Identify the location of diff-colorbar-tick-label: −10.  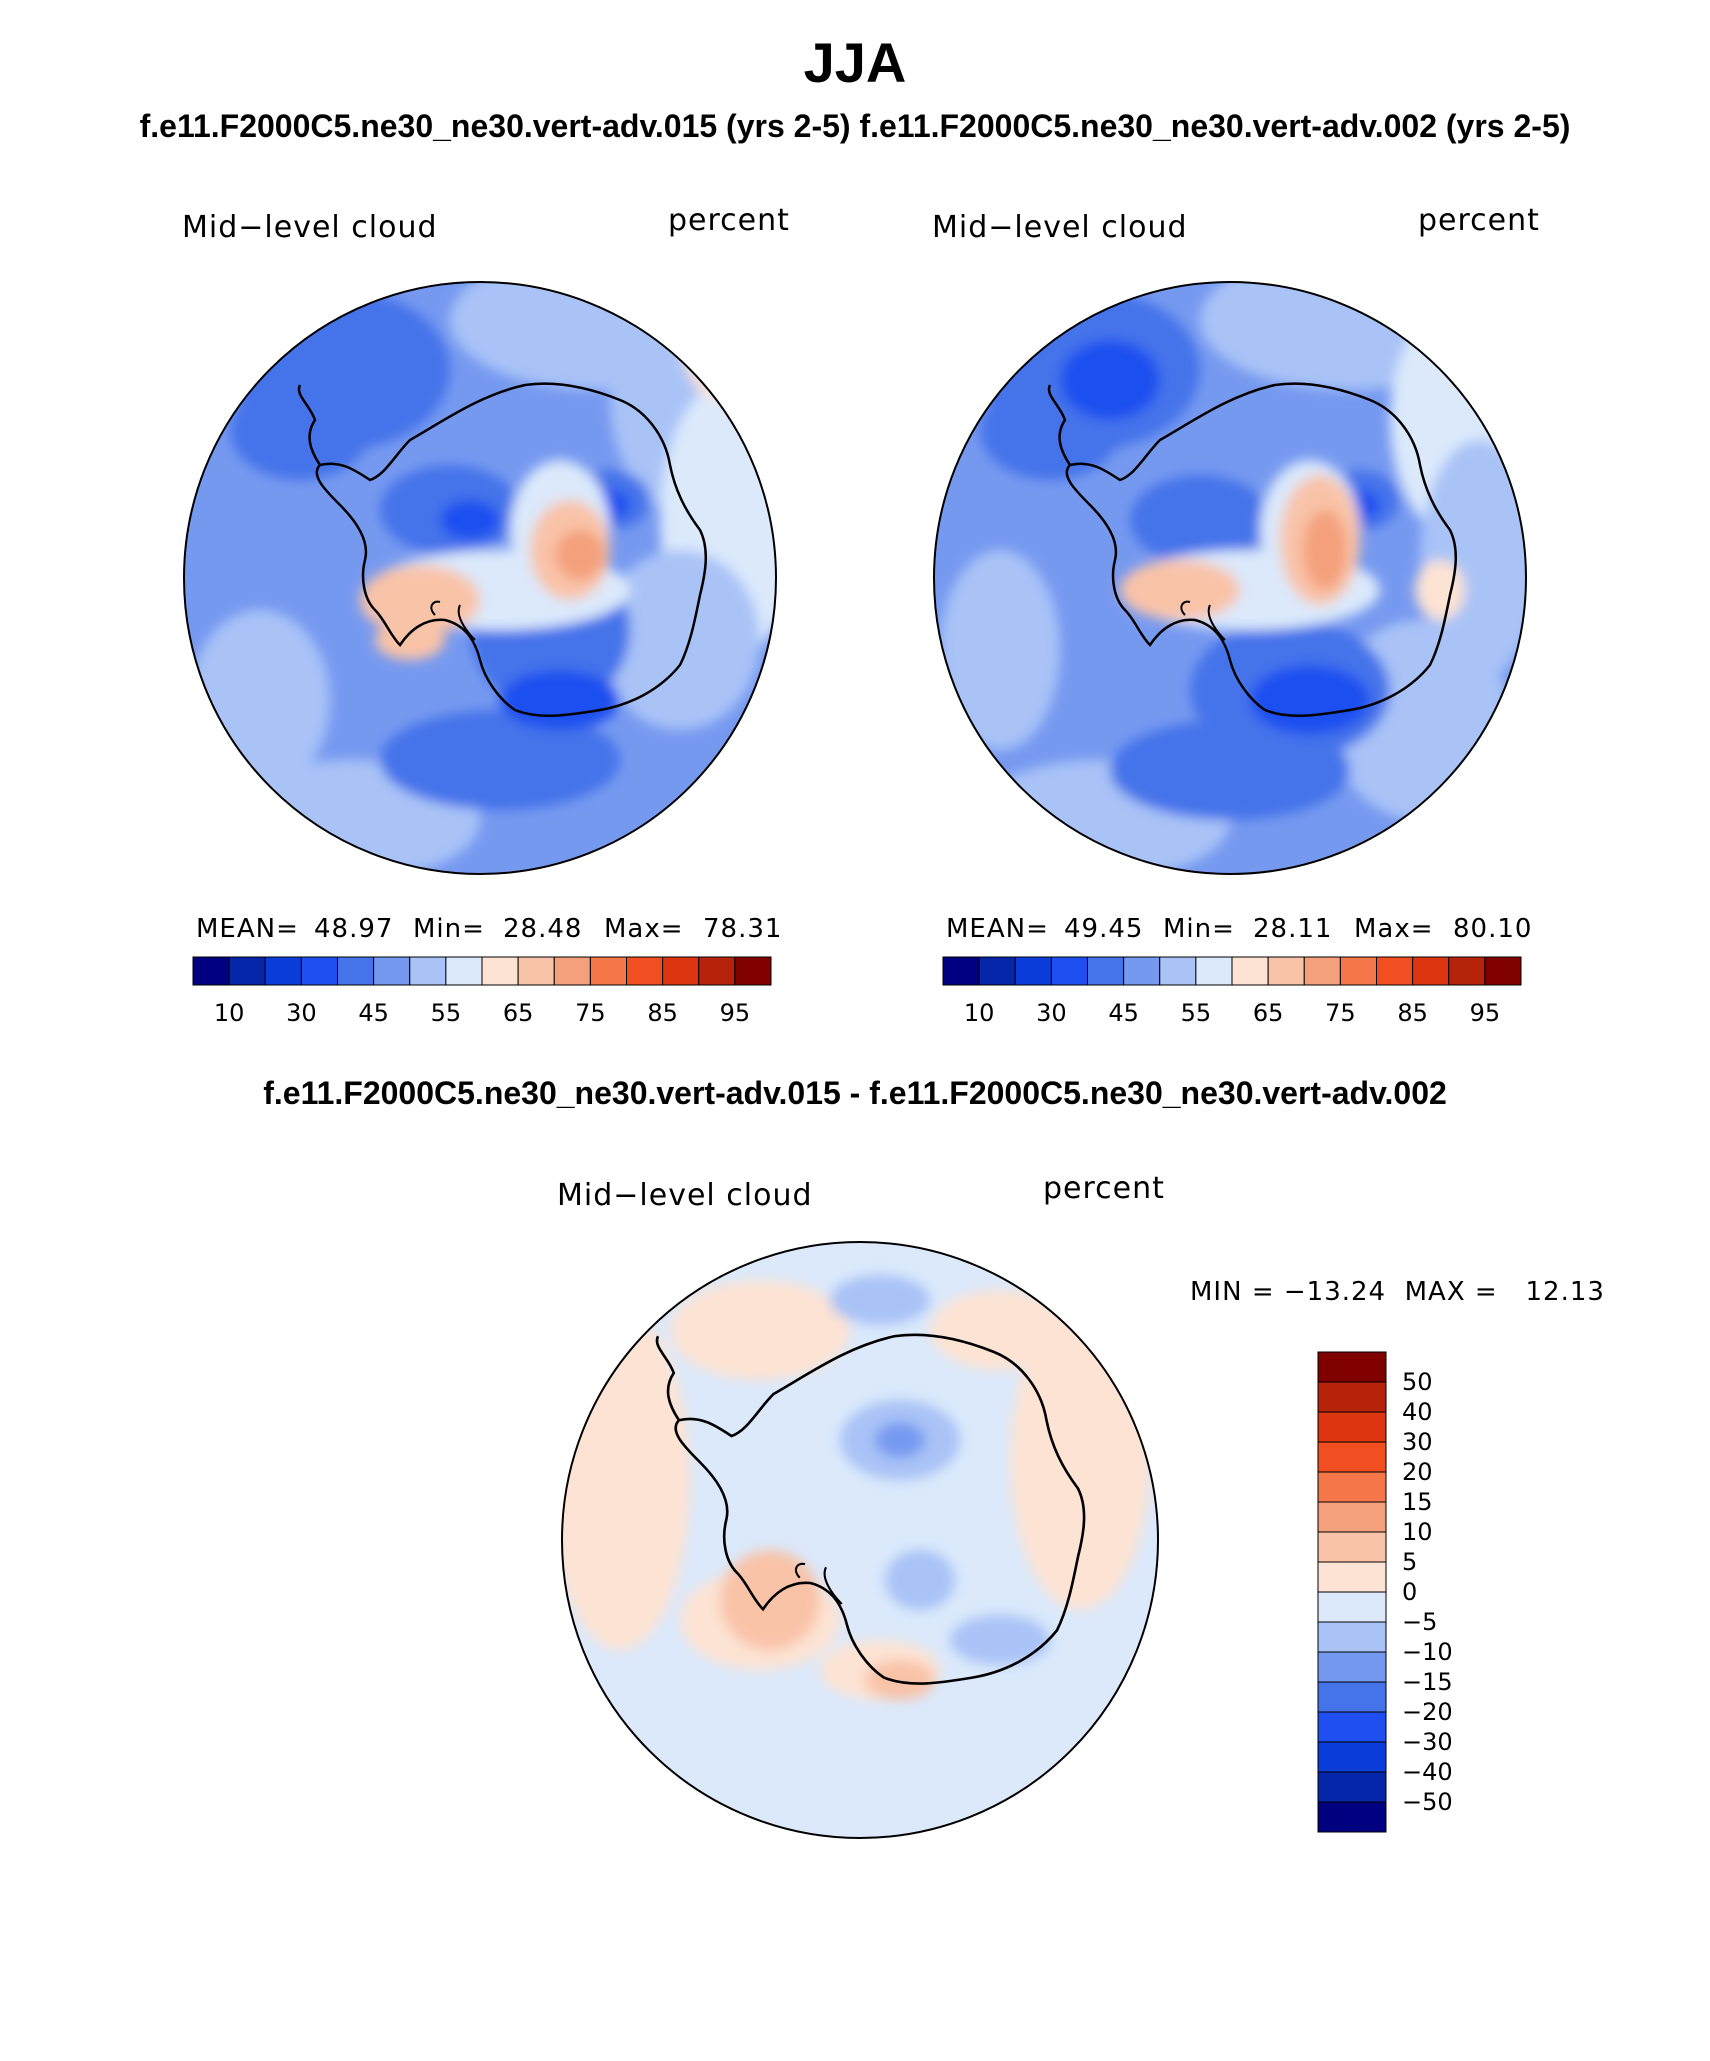
(1427, 1652).